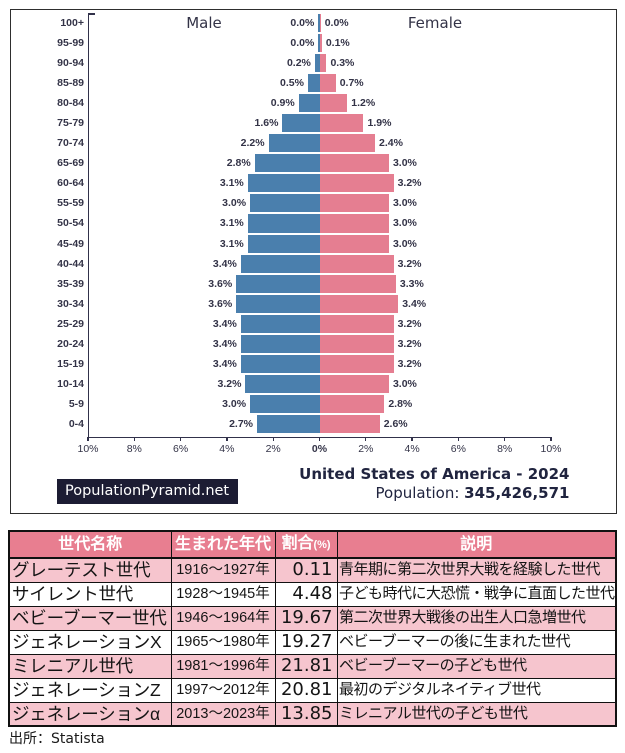  Describe the element at coordinates (220, 283) in the screenshot. I see `male-value-label: 3.6%` at that location.